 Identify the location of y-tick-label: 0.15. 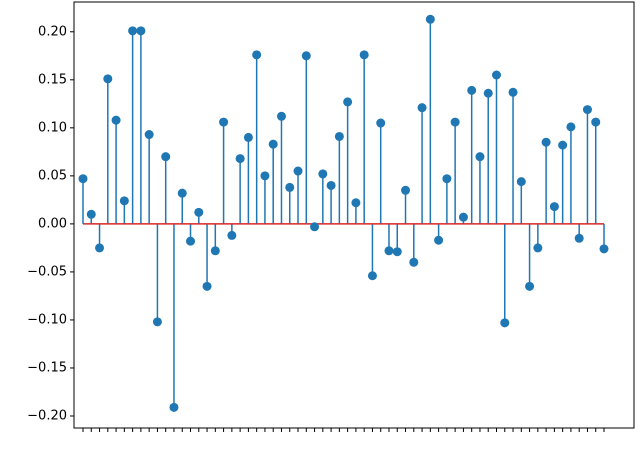
(52, 79).